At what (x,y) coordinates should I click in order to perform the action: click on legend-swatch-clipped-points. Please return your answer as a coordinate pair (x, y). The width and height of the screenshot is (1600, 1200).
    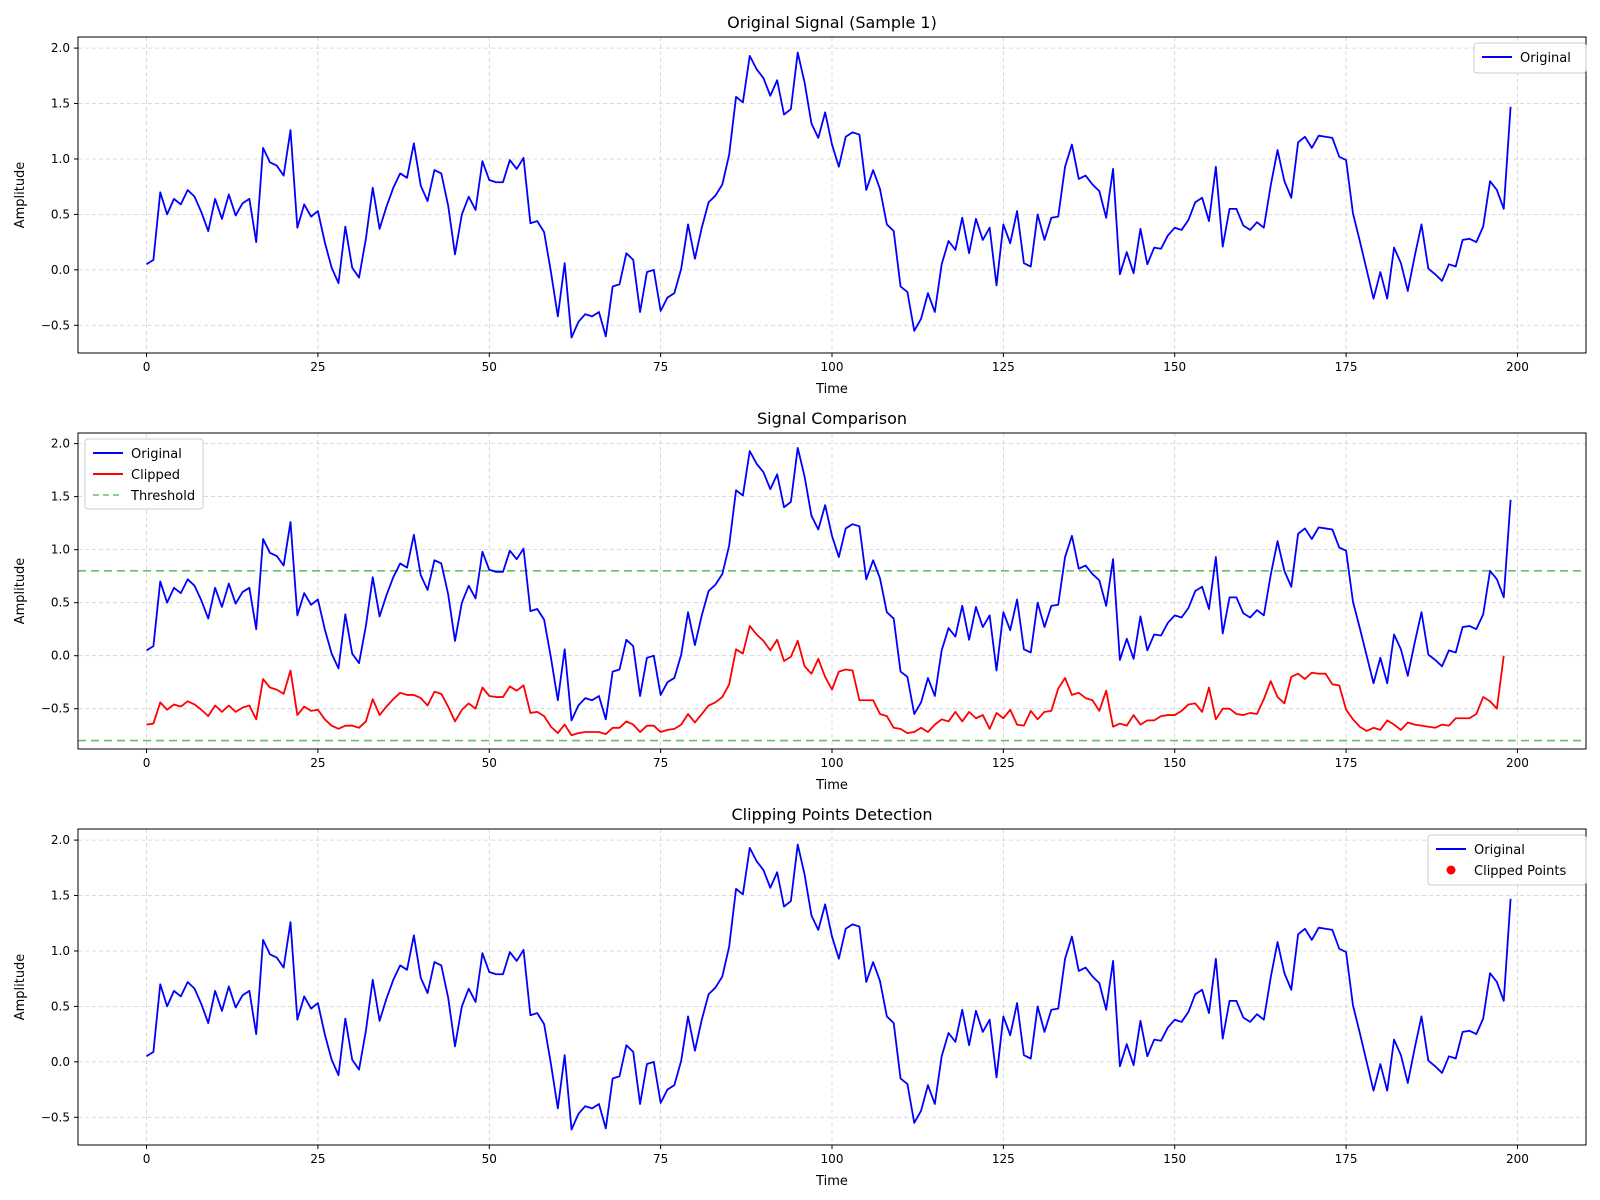
    Looking at the image, I should click on (1451, 870).